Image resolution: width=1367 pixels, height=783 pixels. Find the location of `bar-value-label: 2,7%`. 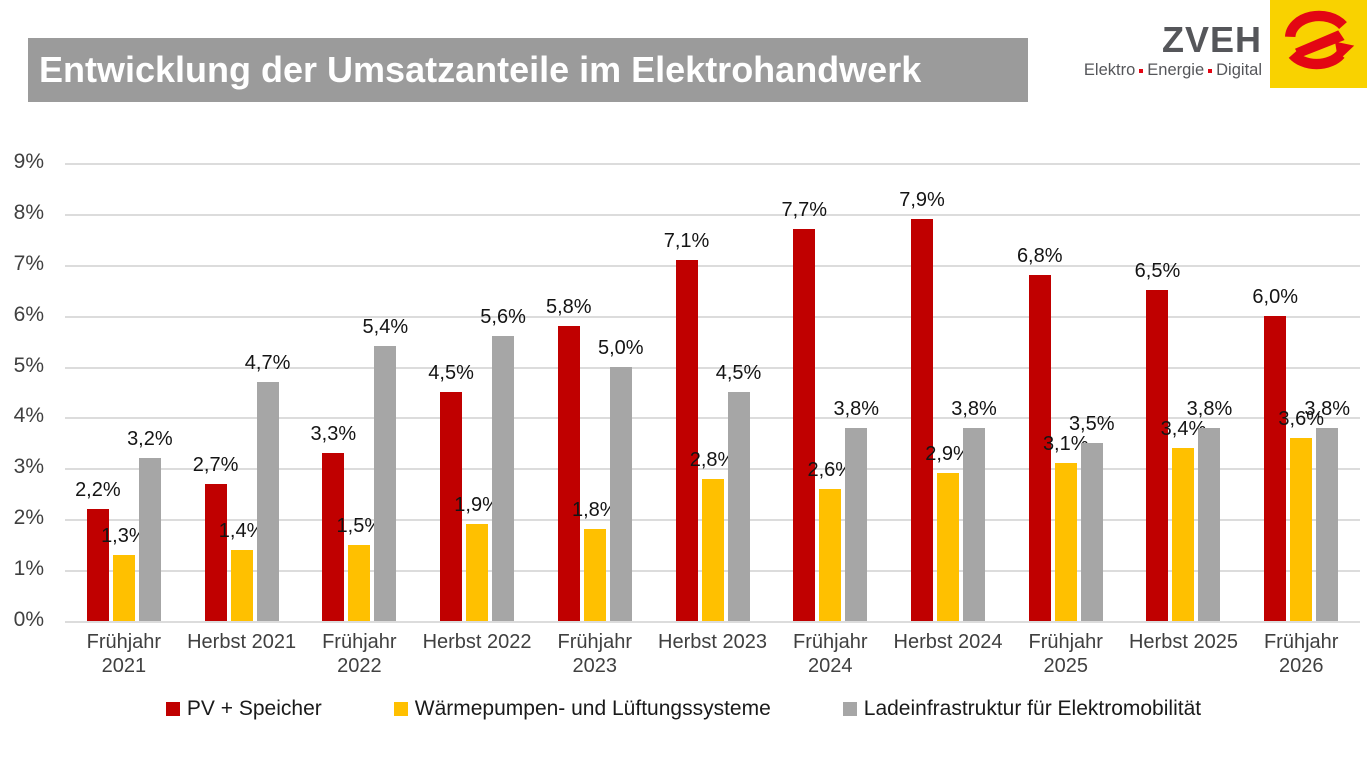

bar-value-label: 2,7% is located at coordinates (215, 464).